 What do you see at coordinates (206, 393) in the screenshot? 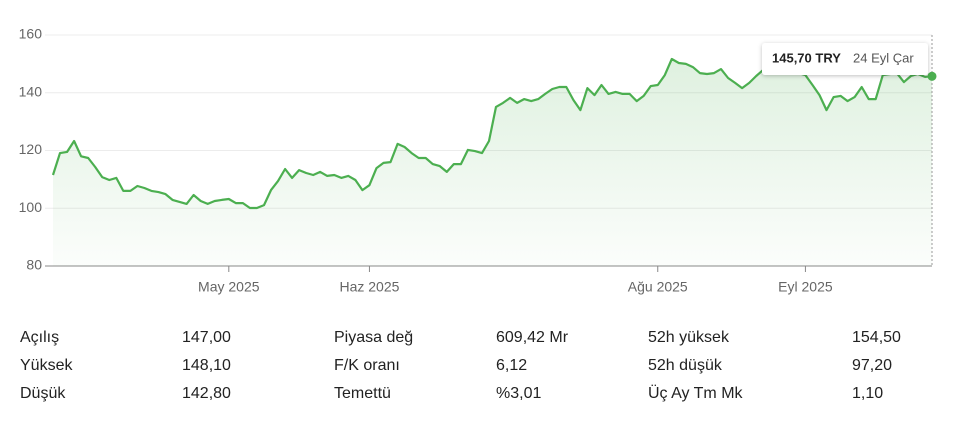
I see `stat-value: 142,80` at bounding box center [206, 393].